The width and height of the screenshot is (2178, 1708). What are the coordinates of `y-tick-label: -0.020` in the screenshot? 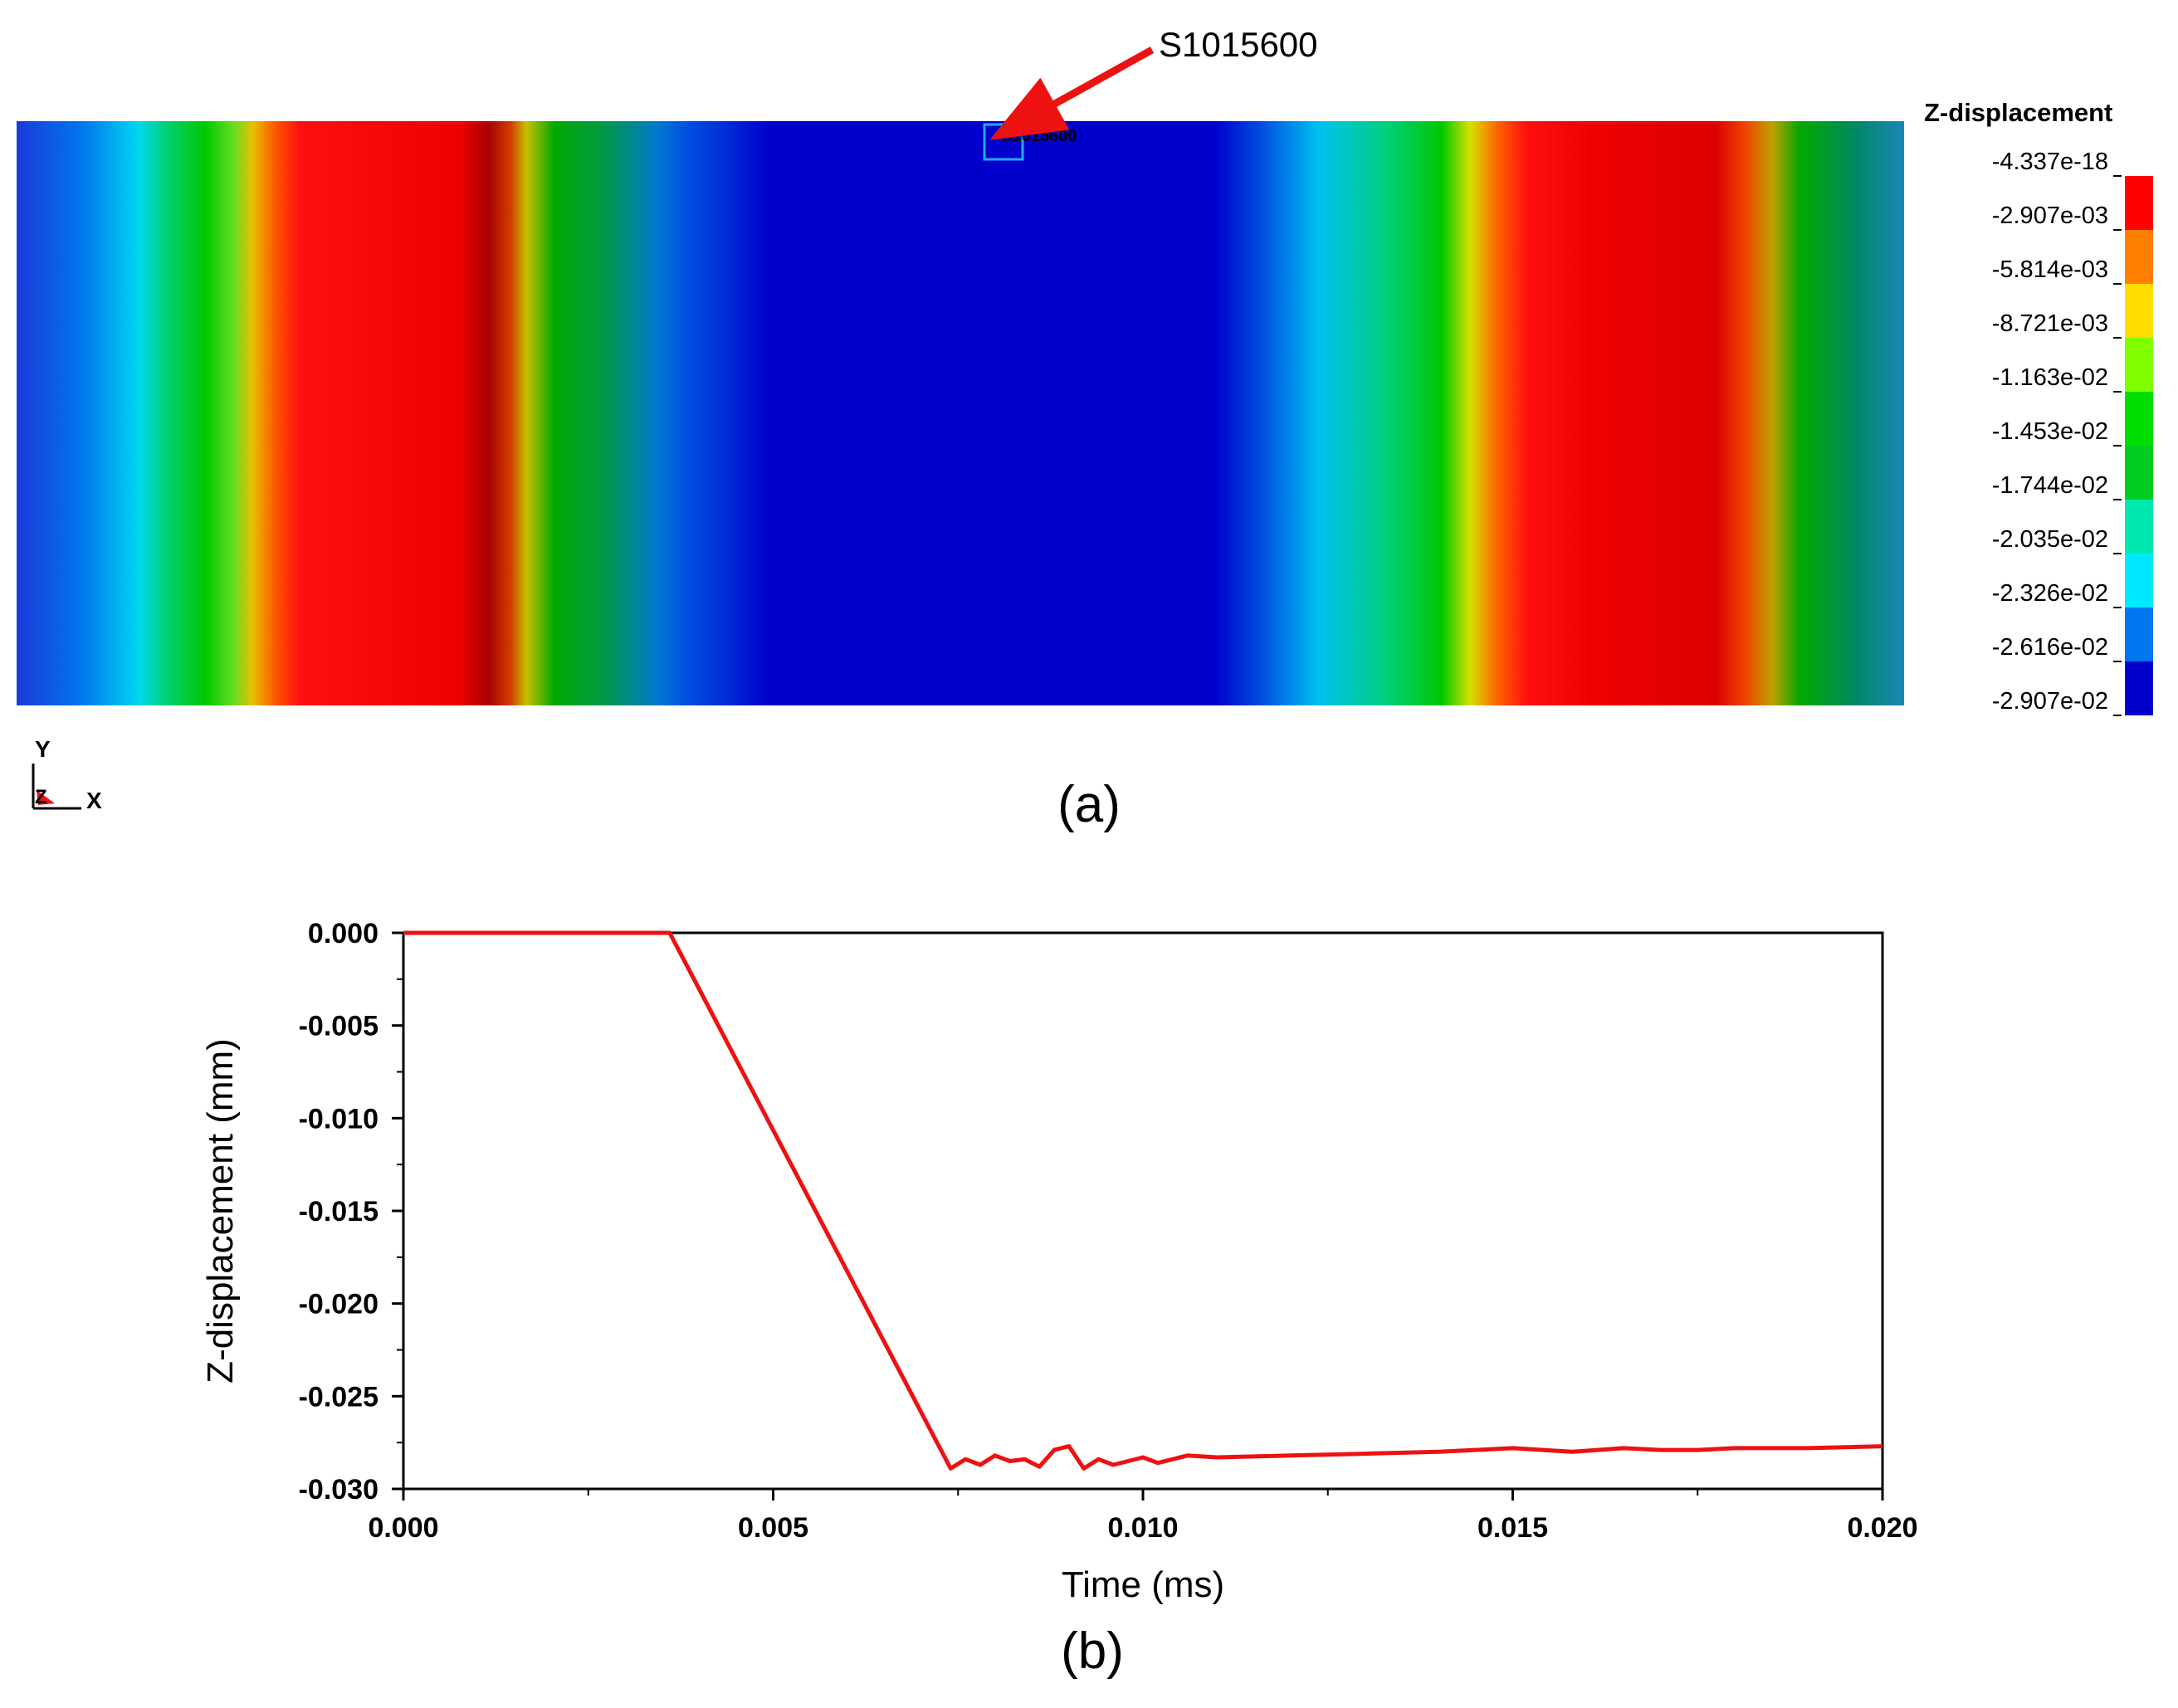 It's located at (338, 1304).